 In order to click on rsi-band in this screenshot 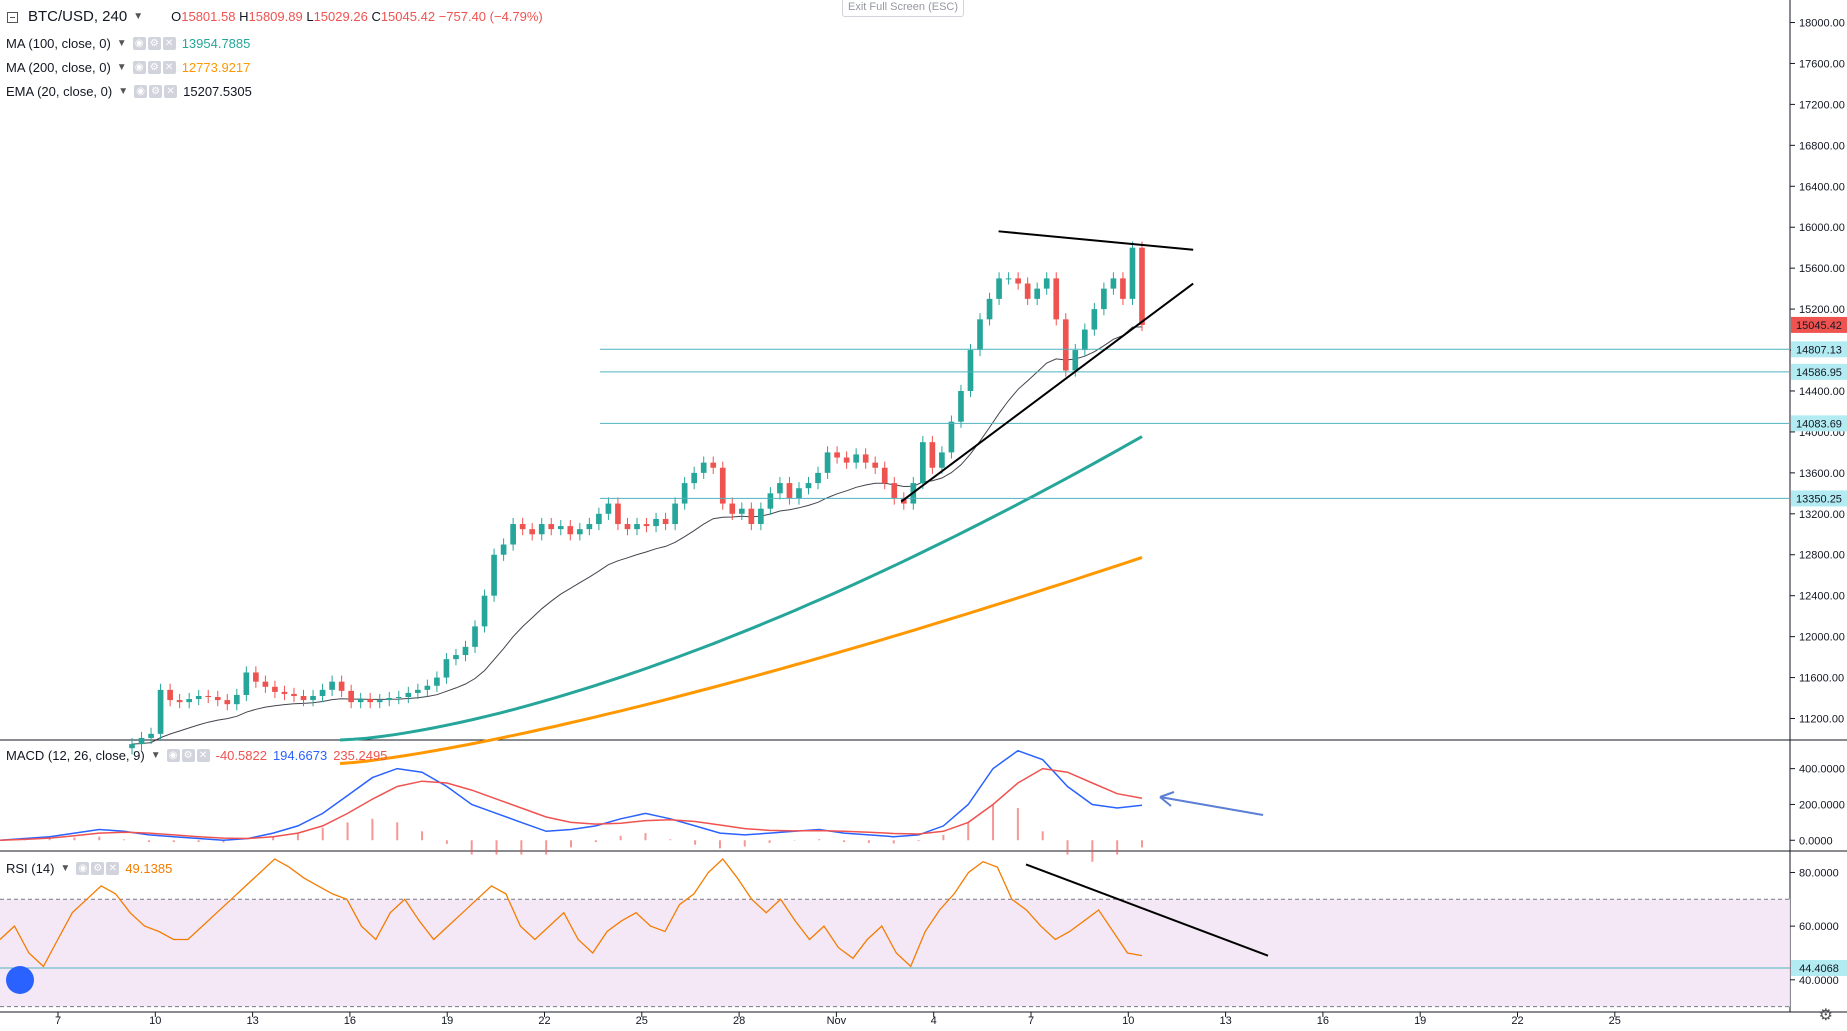, I will do `click(895, 953)`.